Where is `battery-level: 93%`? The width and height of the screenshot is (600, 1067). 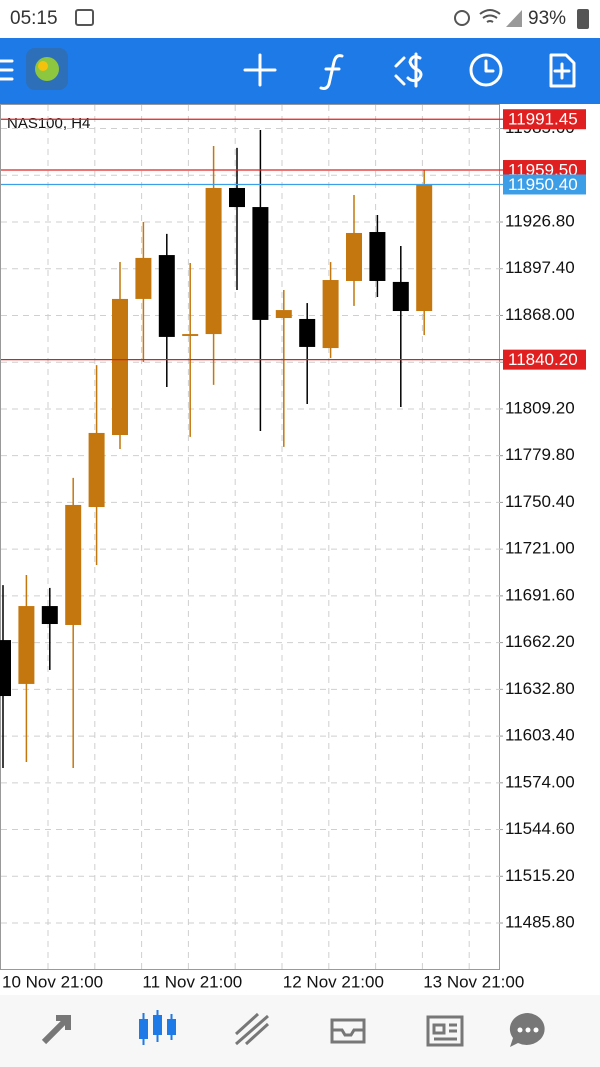 battery-level: 93% is located at coordinates (547, 18).